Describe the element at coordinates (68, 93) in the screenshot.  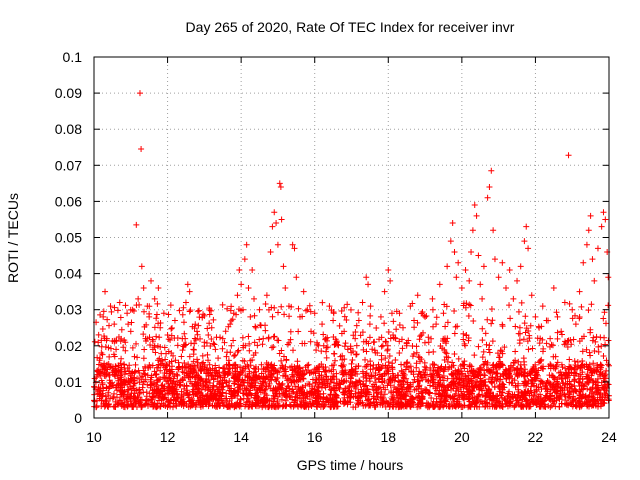
I see `y-tick-label: 0.09` at that location.